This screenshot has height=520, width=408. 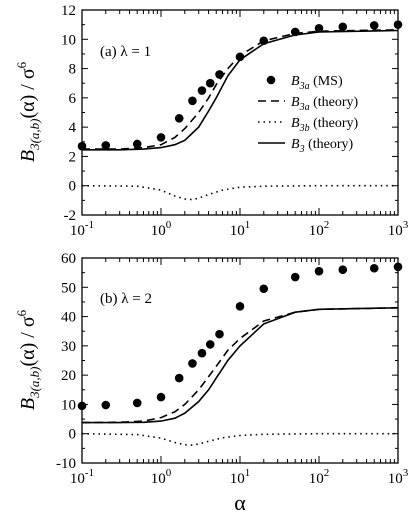 I want to click on y-tick-label: 50, so click(x=68, y=288).